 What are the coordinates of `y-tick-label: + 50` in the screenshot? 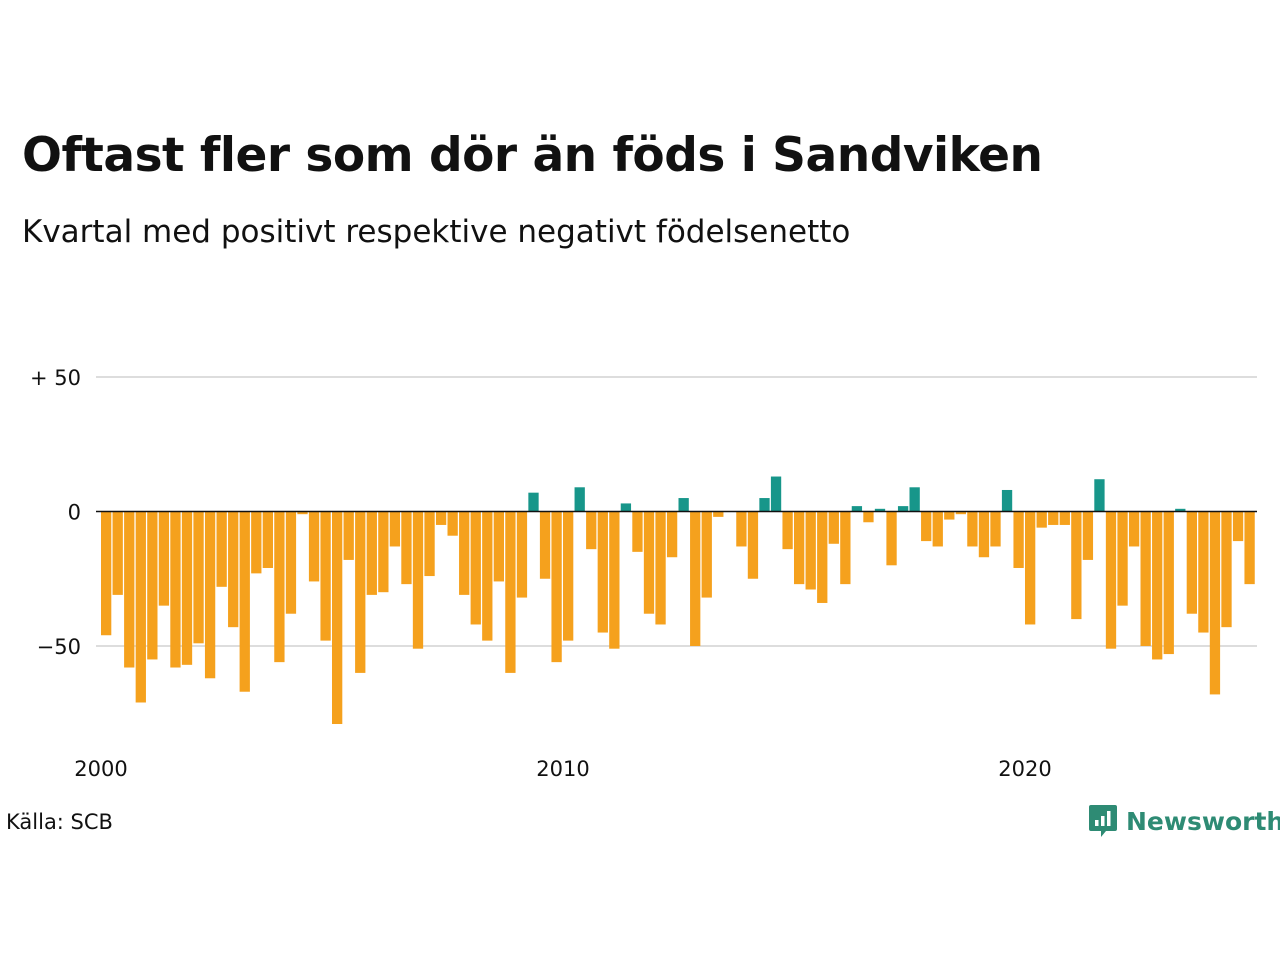 It's located at (55, 378).